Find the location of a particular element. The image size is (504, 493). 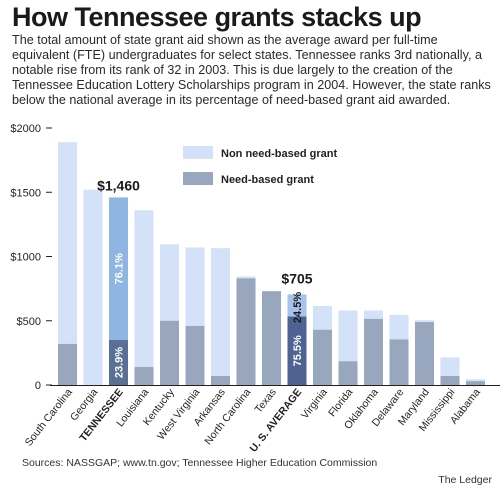

legend: Non need-based grant Need-based grant is located at coordinates (260, 166).